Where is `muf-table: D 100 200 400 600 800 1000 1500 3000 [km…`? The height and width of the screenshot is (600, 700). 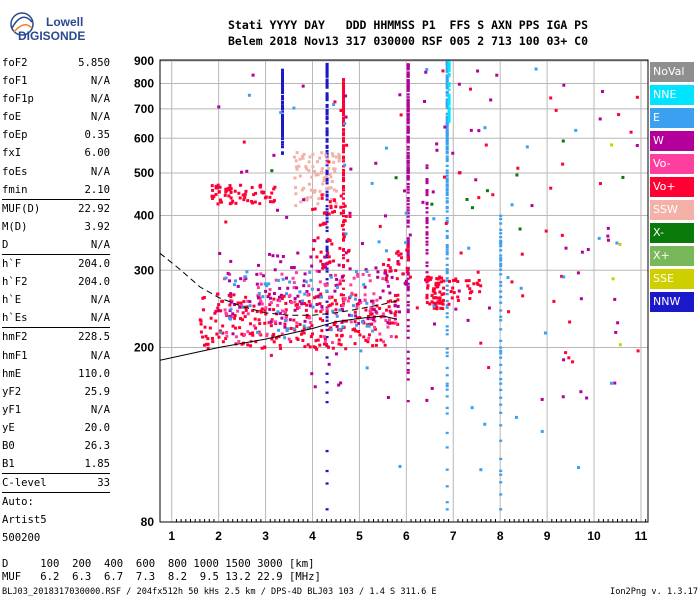
muf-table: D 100 200 400 600 800 1000 1500 3000 [km… is located at coordinates (161, 571).